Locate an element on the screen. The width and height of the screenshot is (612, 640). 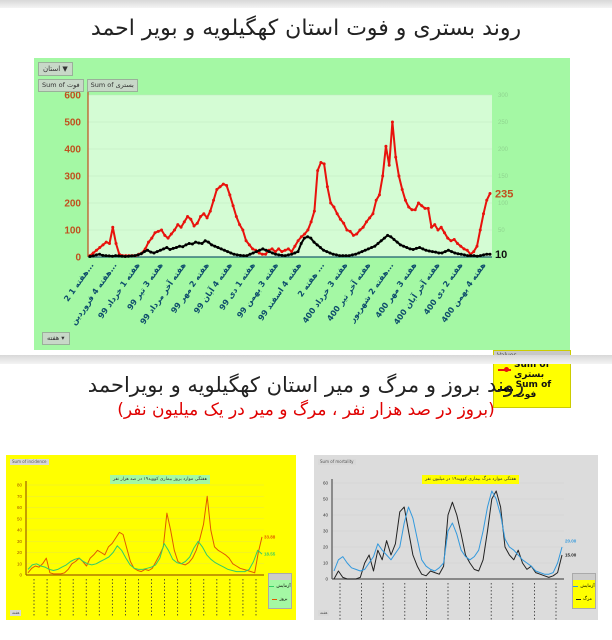
x-tick-label: هفته 1 خرداد 99 is located at coordinates (119, 291).